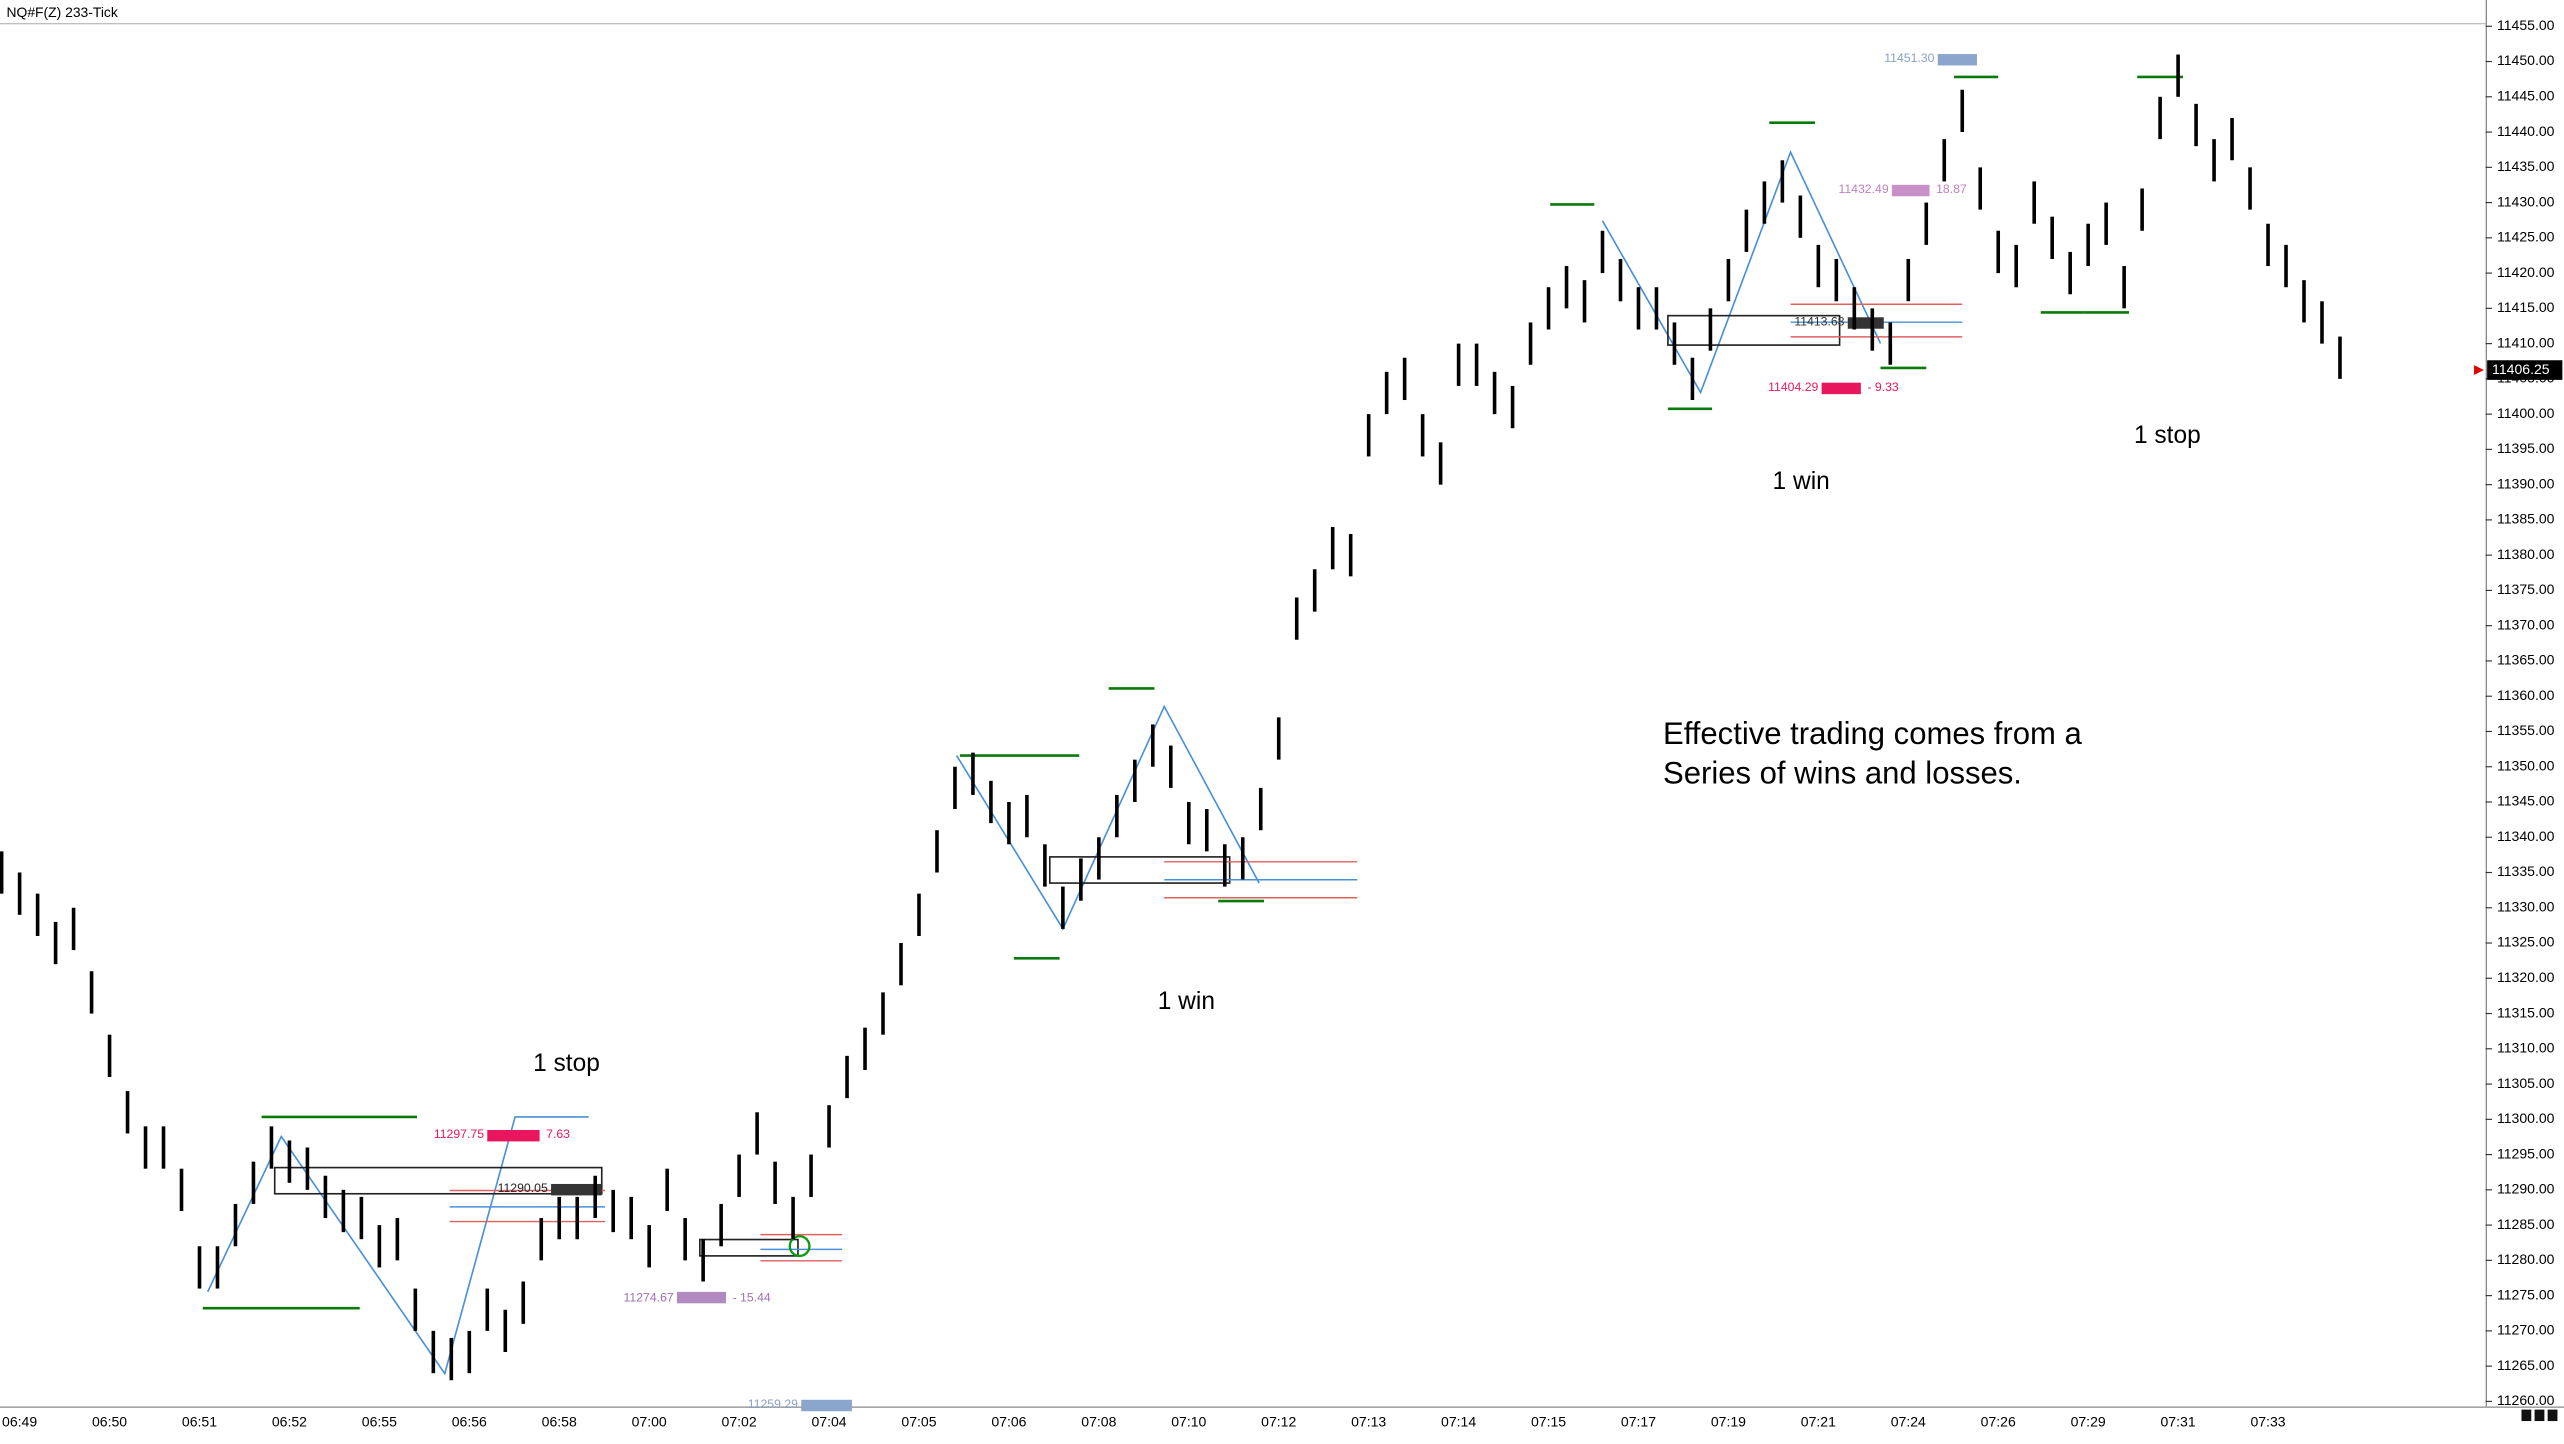  Describe the element at coordinates (2526, 342) in the screenshot. I see `y-tick-label: 11410.00` at that location.